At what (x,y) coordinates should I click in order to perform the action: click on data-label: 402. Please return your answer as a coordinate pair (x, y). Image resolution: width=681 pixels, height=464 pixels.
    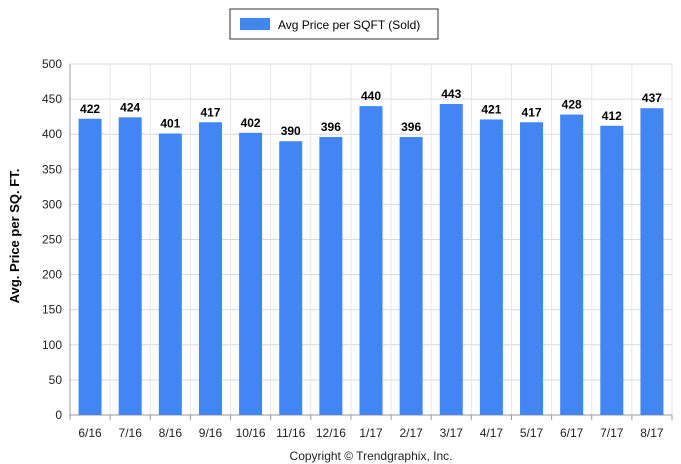
    Looking at the image, I should click on (251, 123).